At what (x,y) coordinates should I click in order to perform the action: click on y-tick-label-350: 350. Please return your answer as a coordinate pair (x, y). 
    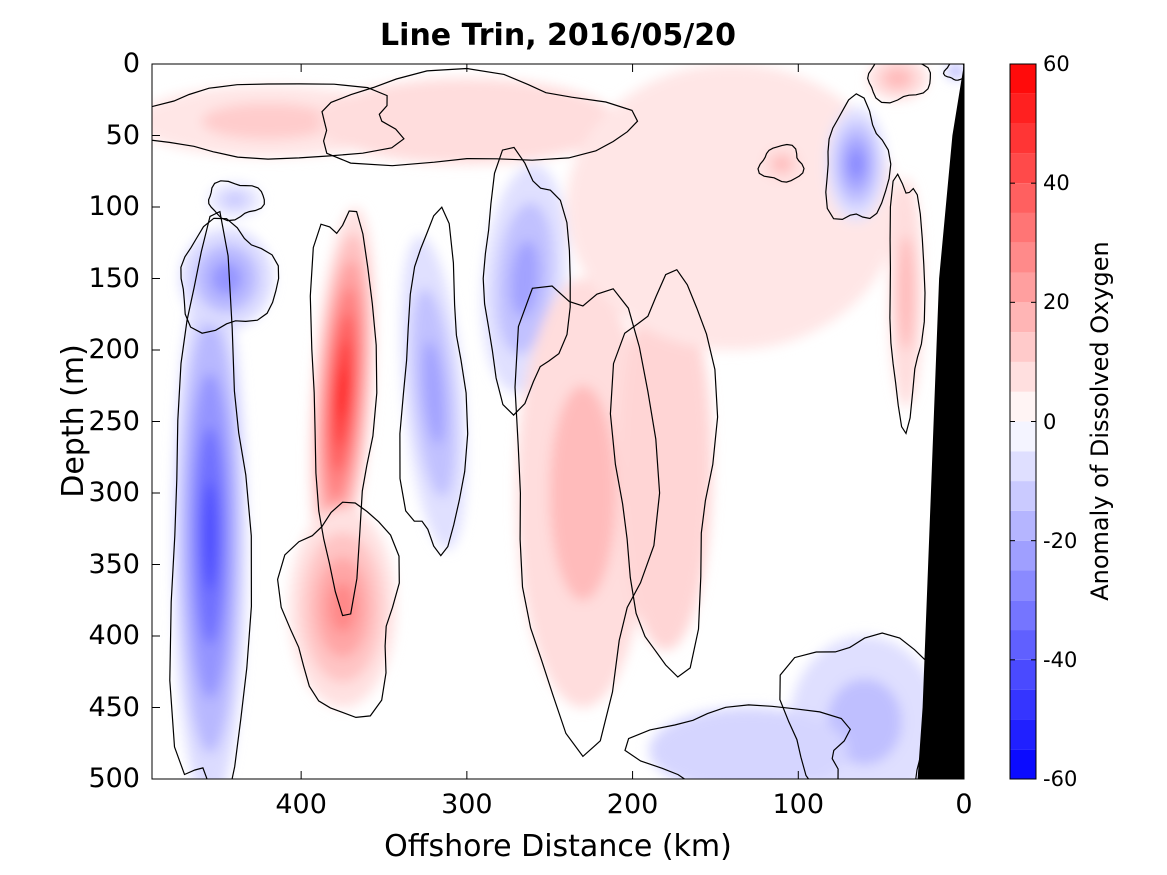
    Looking at the image, I should click on (114, 564).